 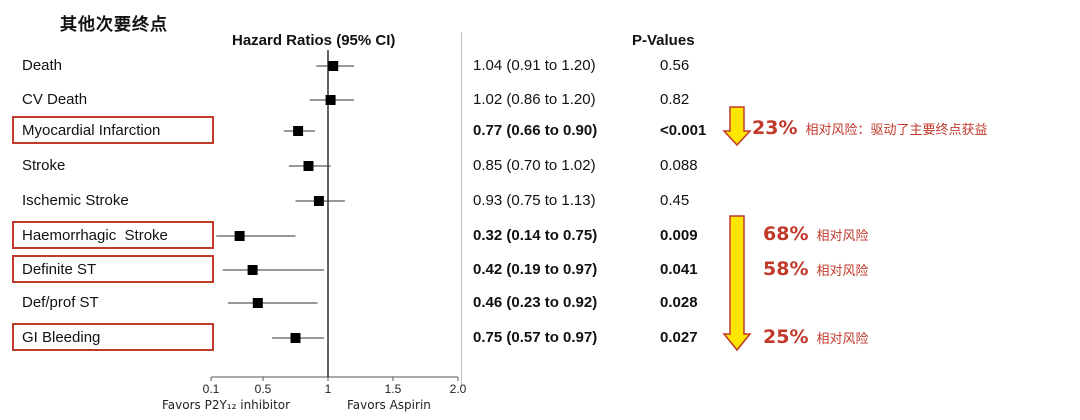 I want to click on p-value: <0.001, so click(x=683, y=130).